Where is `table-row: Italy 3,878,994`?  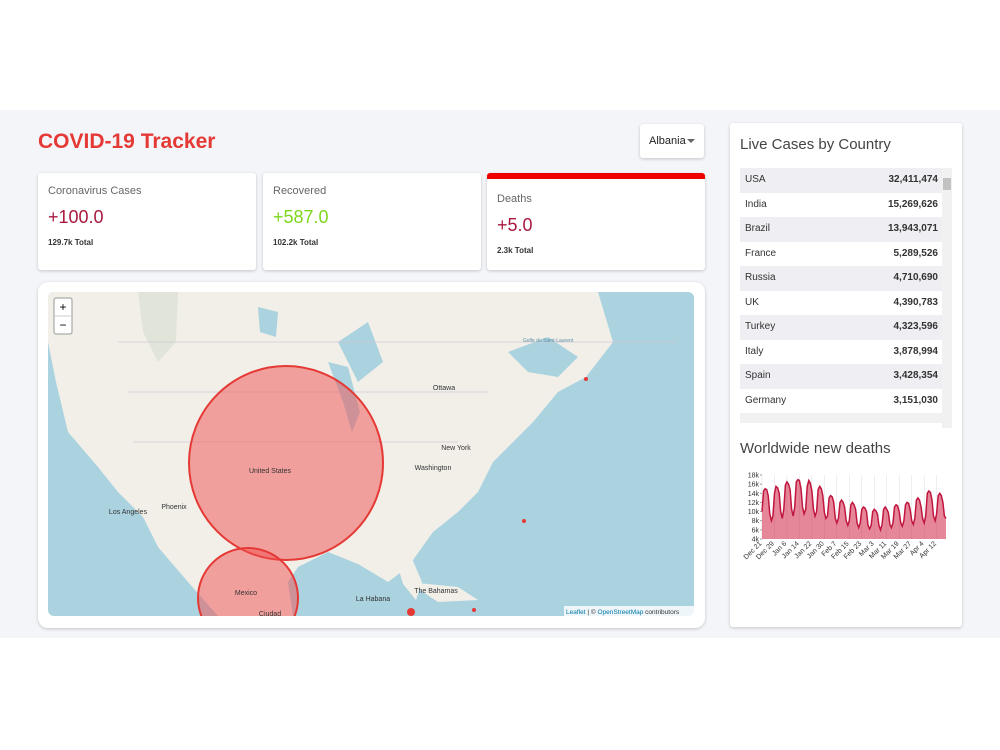 table-row: Italy 3,878,994 is located at coordinates (841, 351).